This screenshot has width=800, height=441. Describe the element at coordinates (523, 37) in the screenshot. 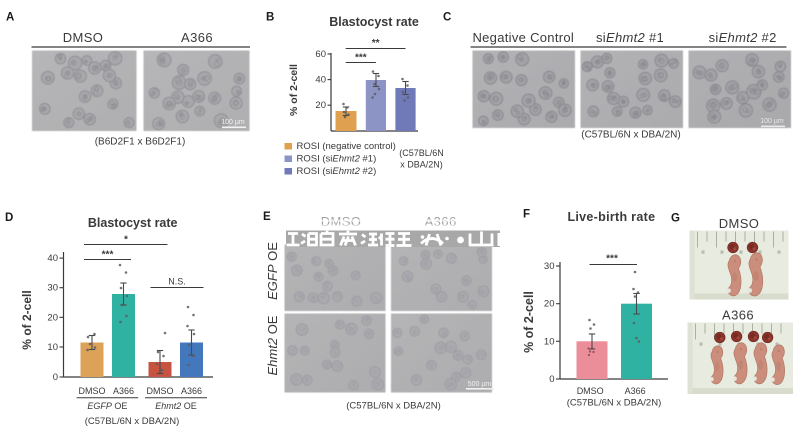

I see `svg-text: Negative Control` at that location.